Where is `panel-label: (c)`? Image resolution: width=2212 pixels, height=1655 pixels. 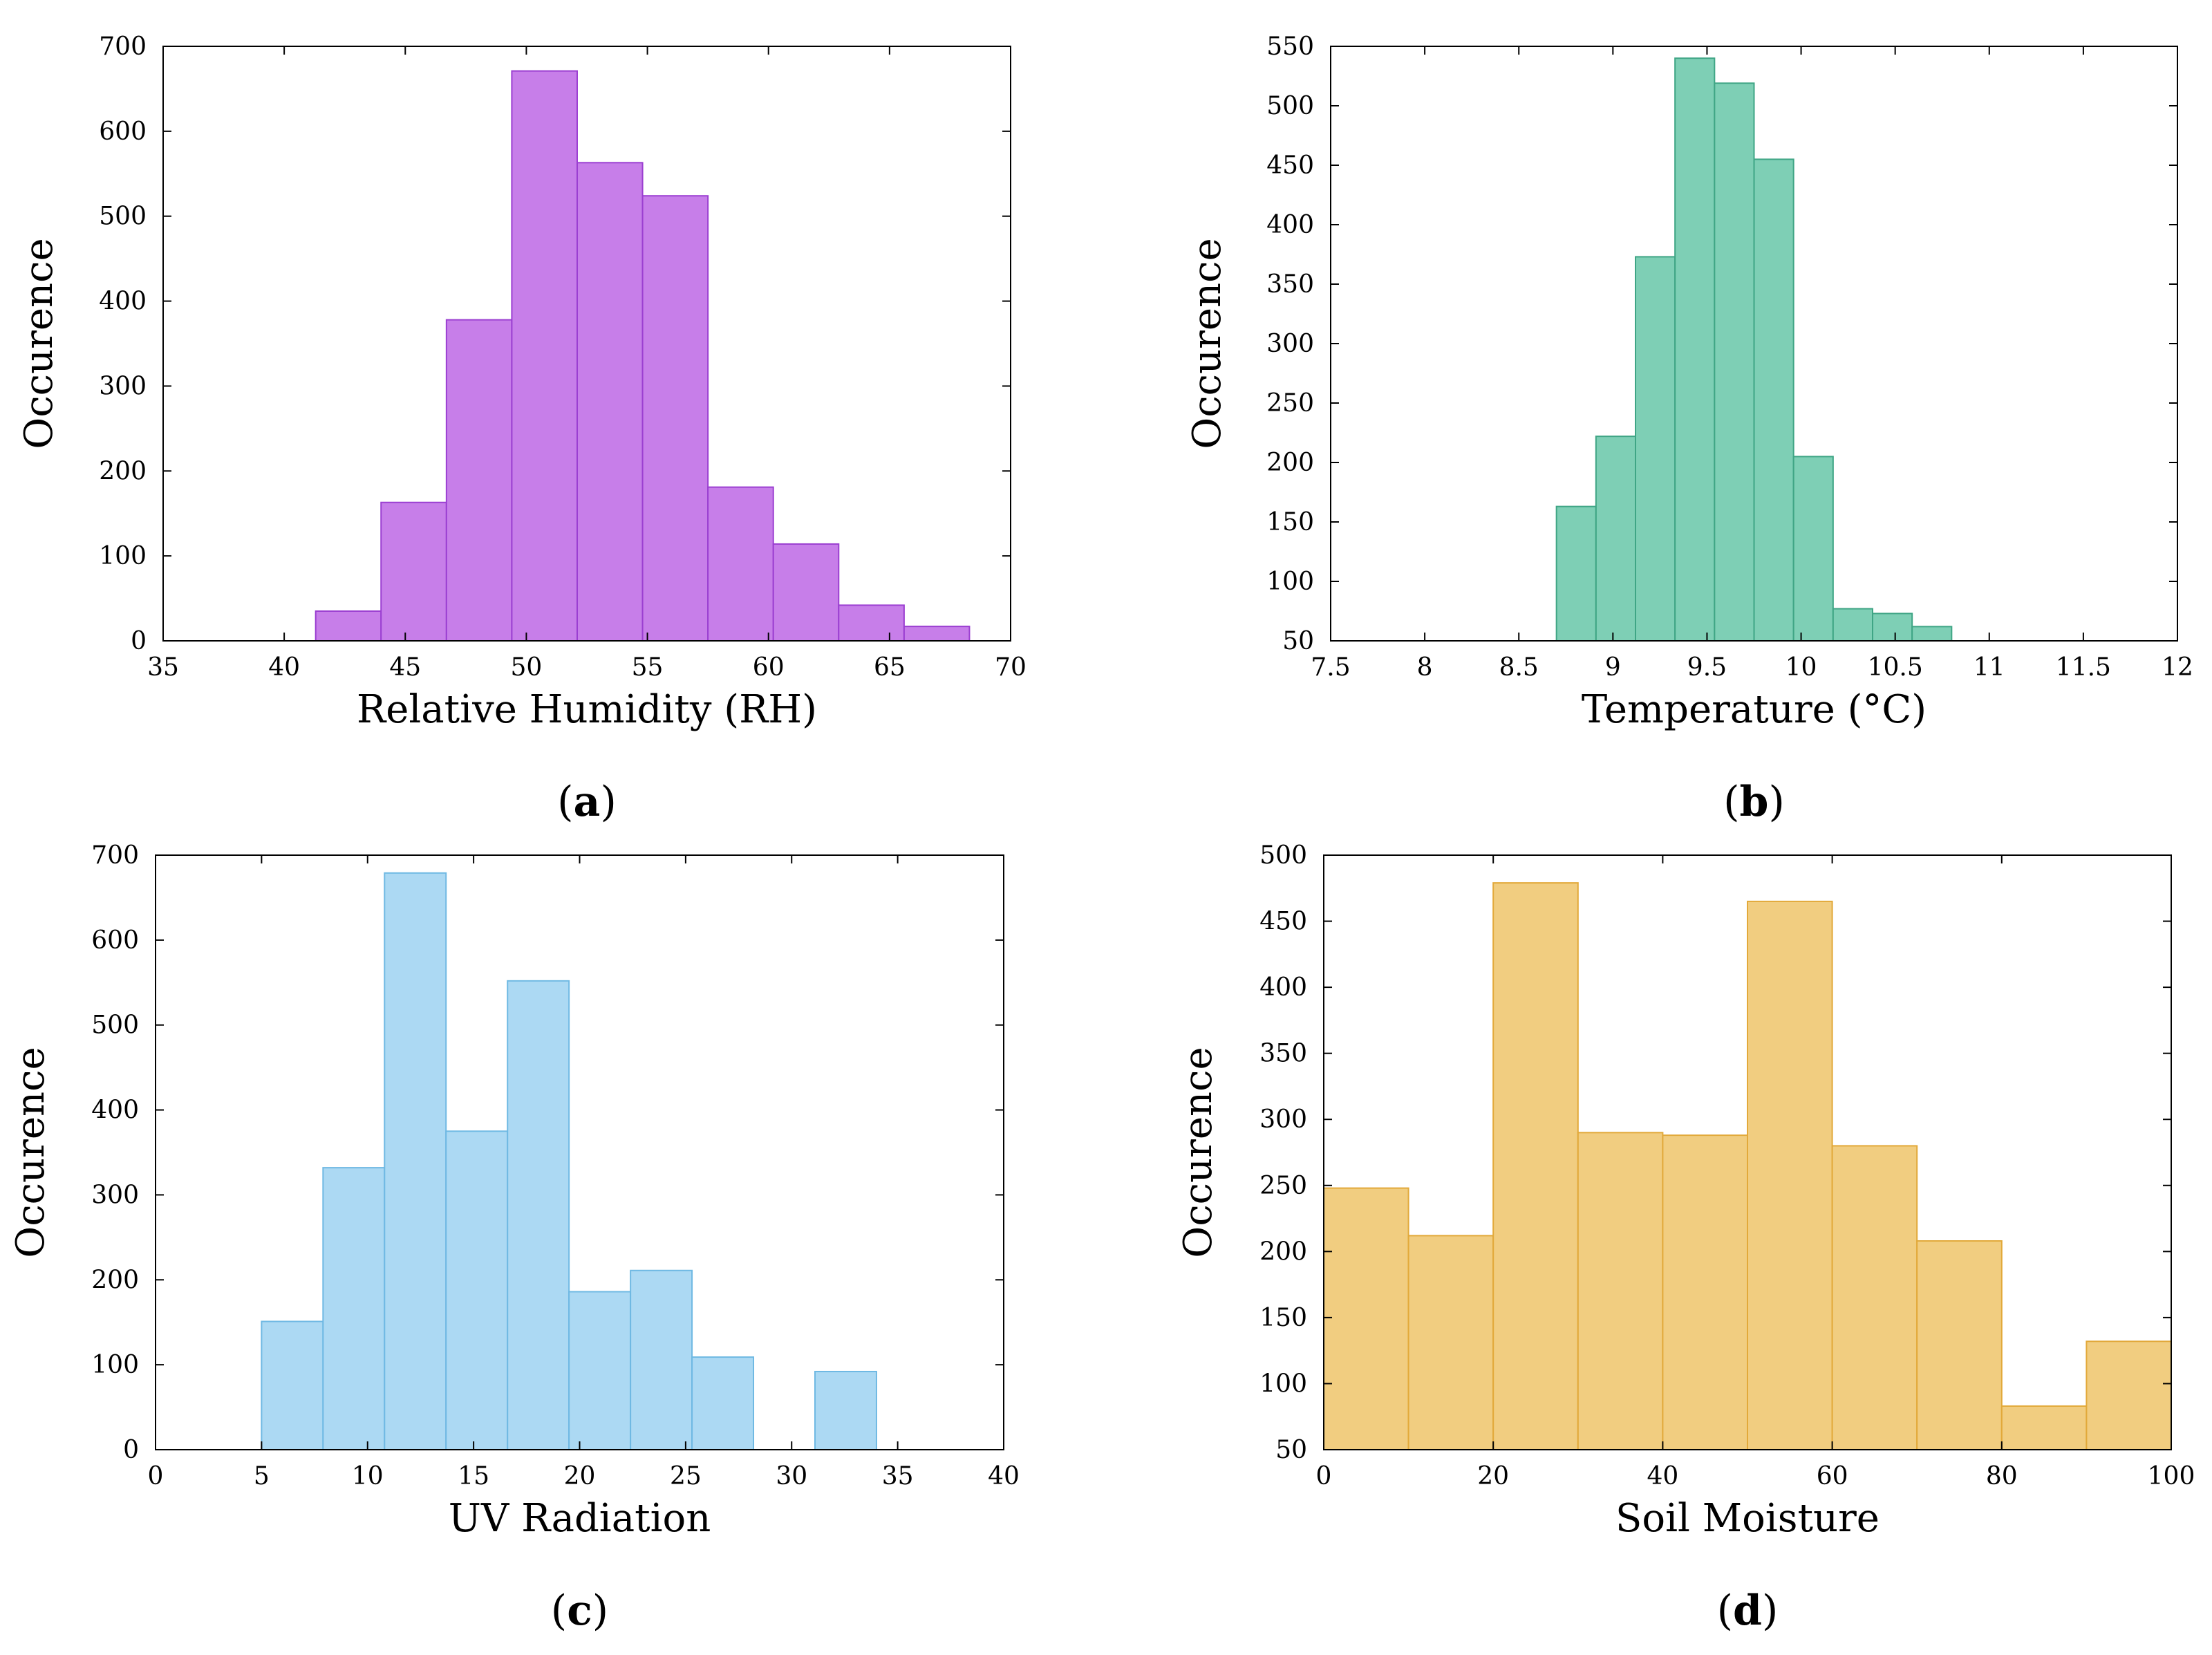 panel-label: (c) is located at coordinates (579, 1611).